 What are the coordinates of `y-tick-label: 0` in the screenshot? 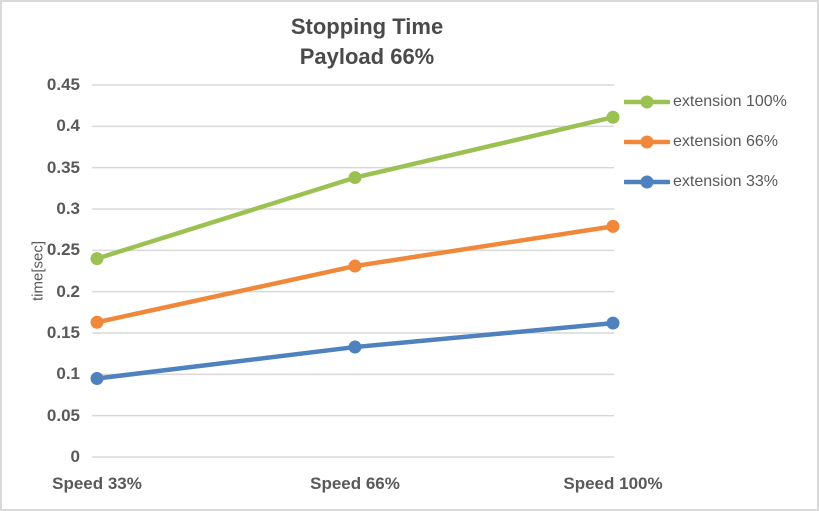 It's located at (75, 456).